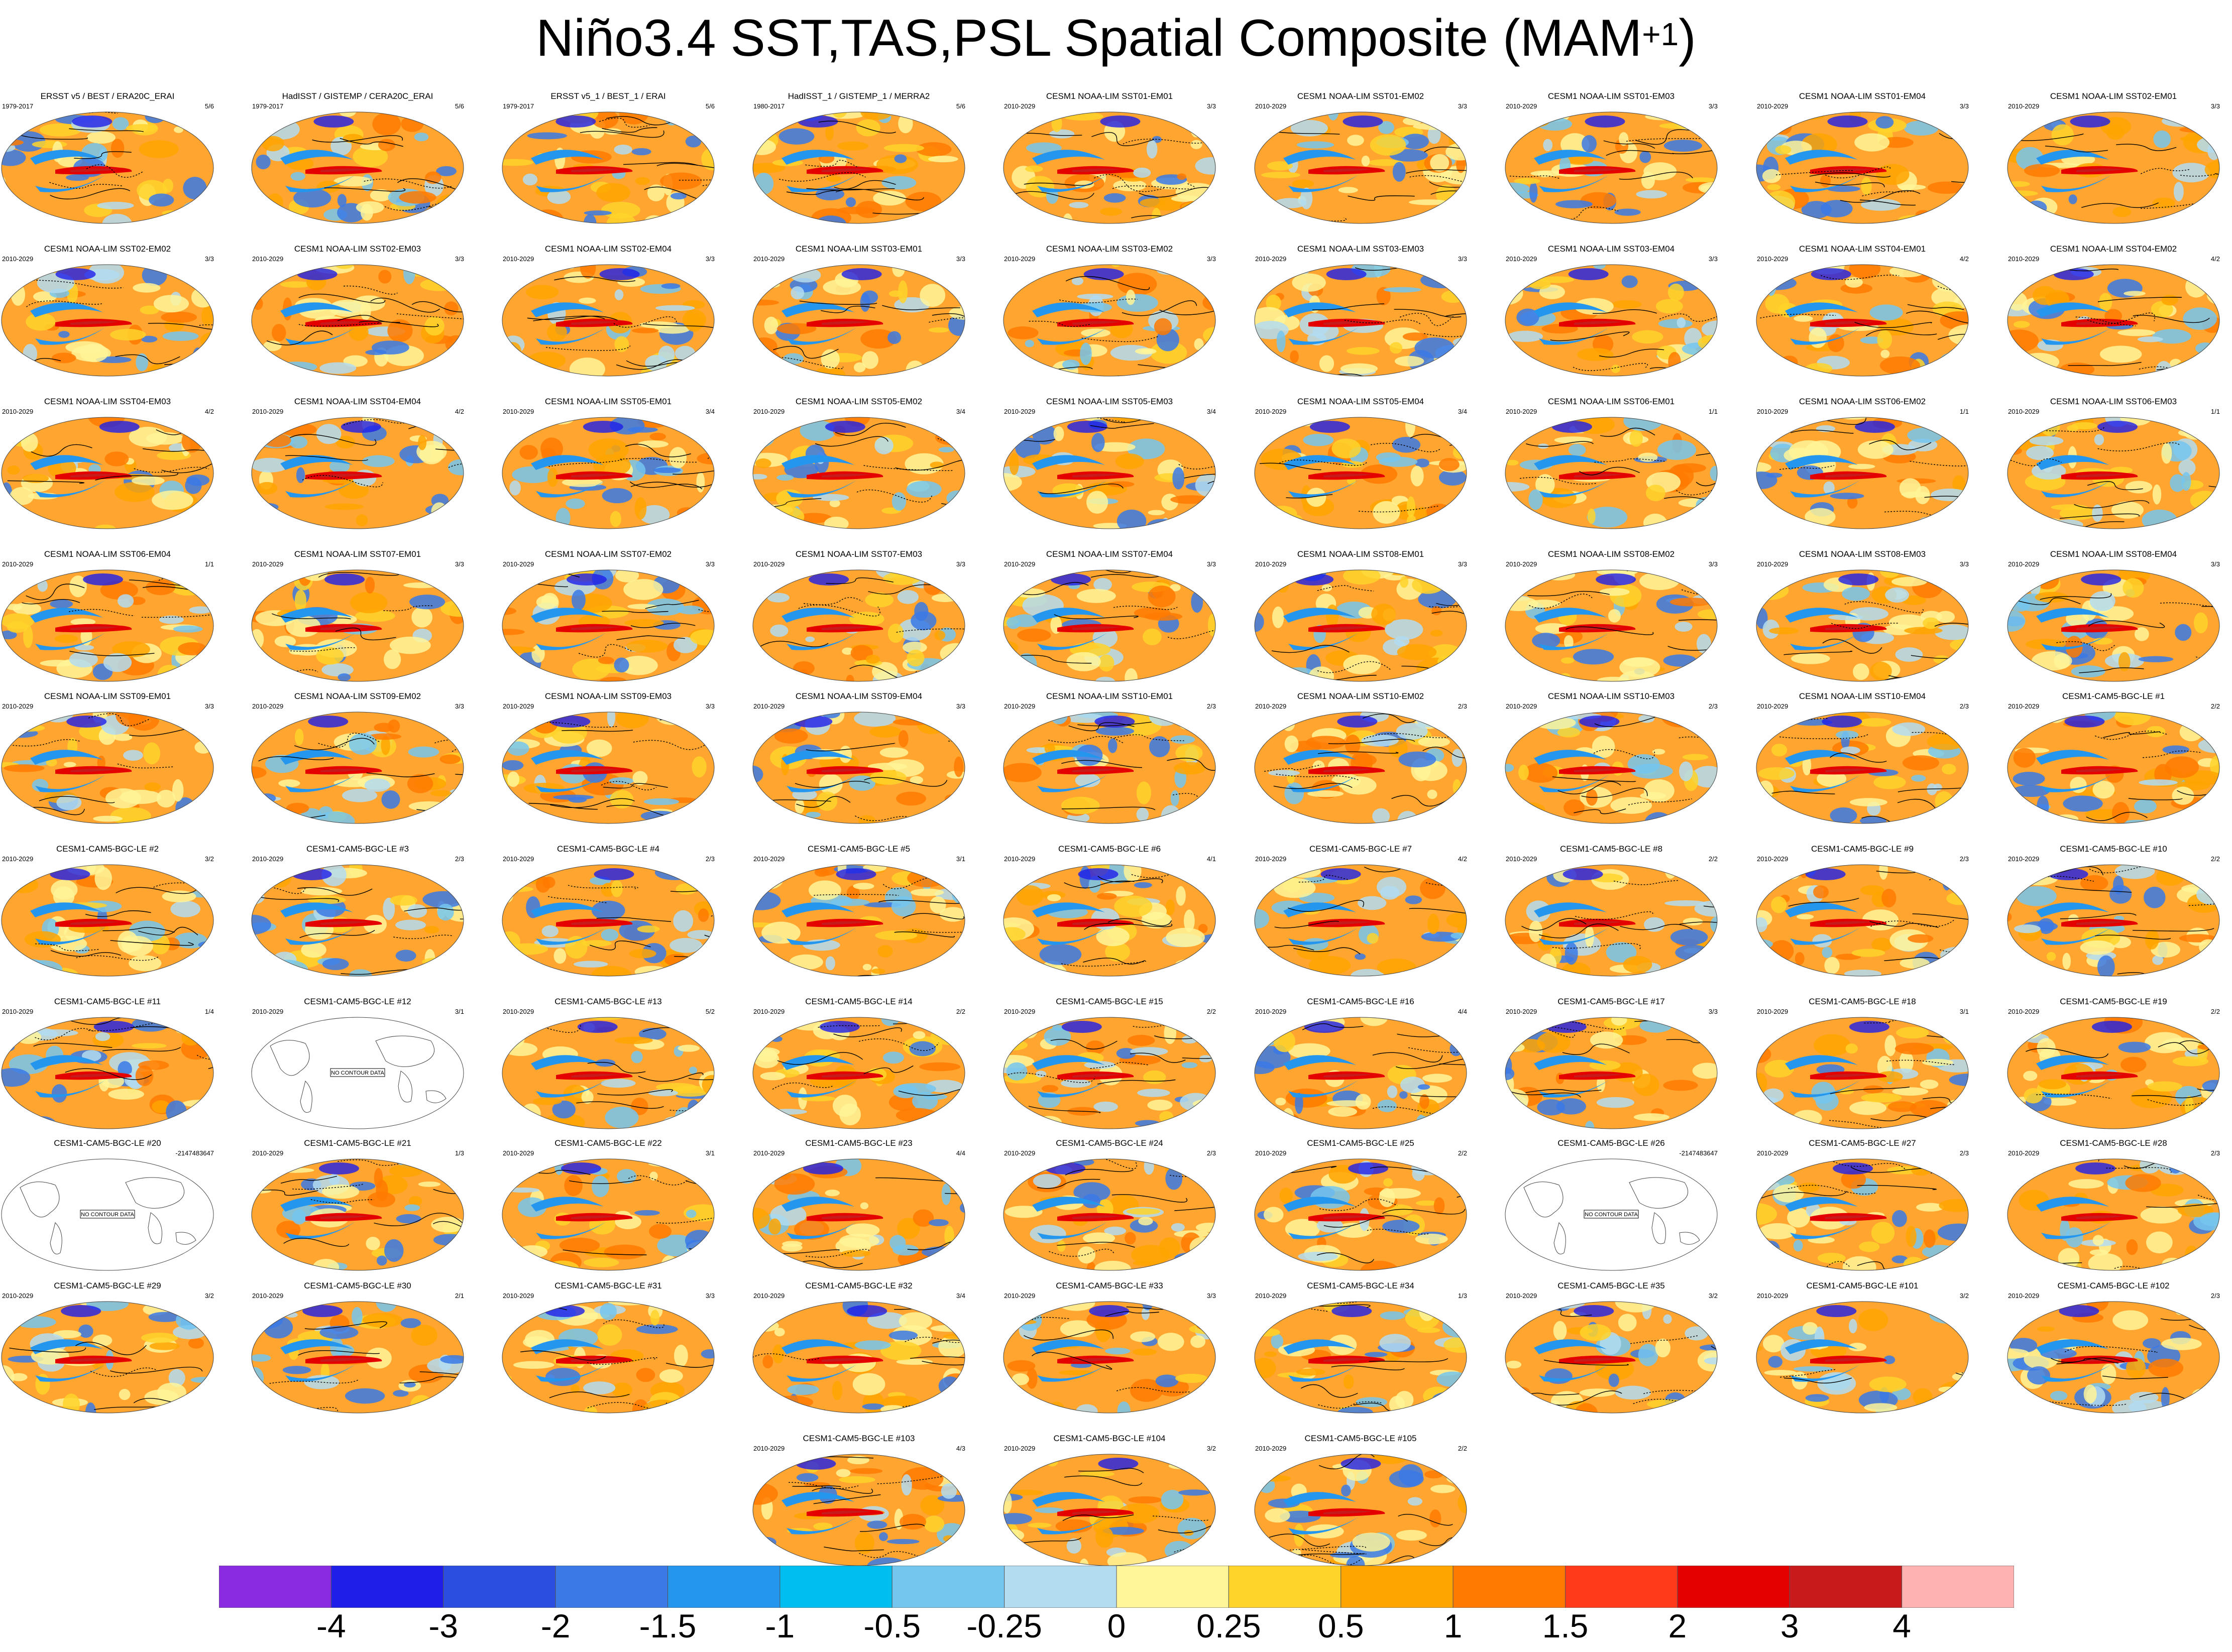  Describe the element at coordinates (1109, 473) in the screenshot. I see `map-outline` at that location.